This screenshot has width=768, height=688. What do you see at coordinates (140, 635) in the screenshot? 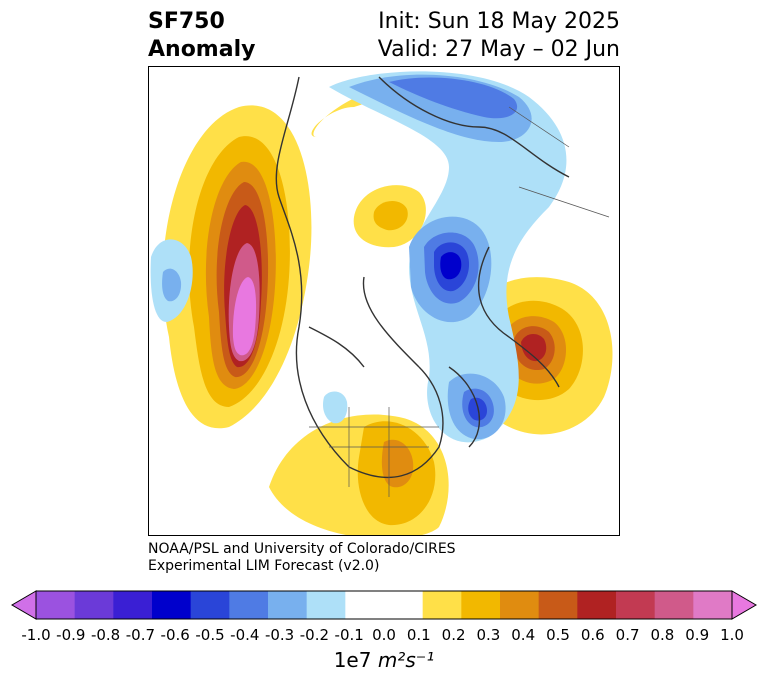
I see `colorbar-tick-label: -0.7` at bounding box center [140, 635].